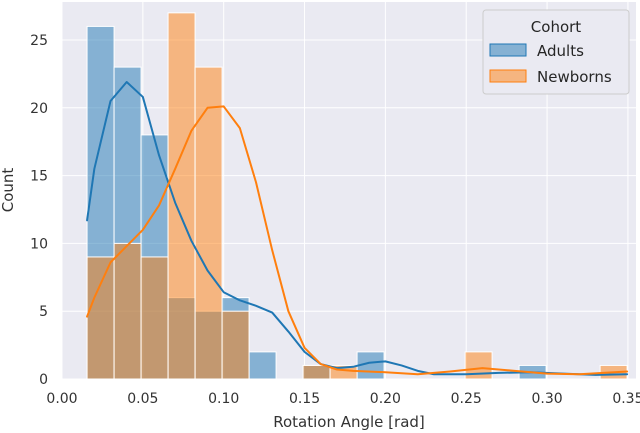 Image resolution: width=640 pixels, height=433 pixels. I want to click on x-tick-label: 0.30, so click(546, 399).